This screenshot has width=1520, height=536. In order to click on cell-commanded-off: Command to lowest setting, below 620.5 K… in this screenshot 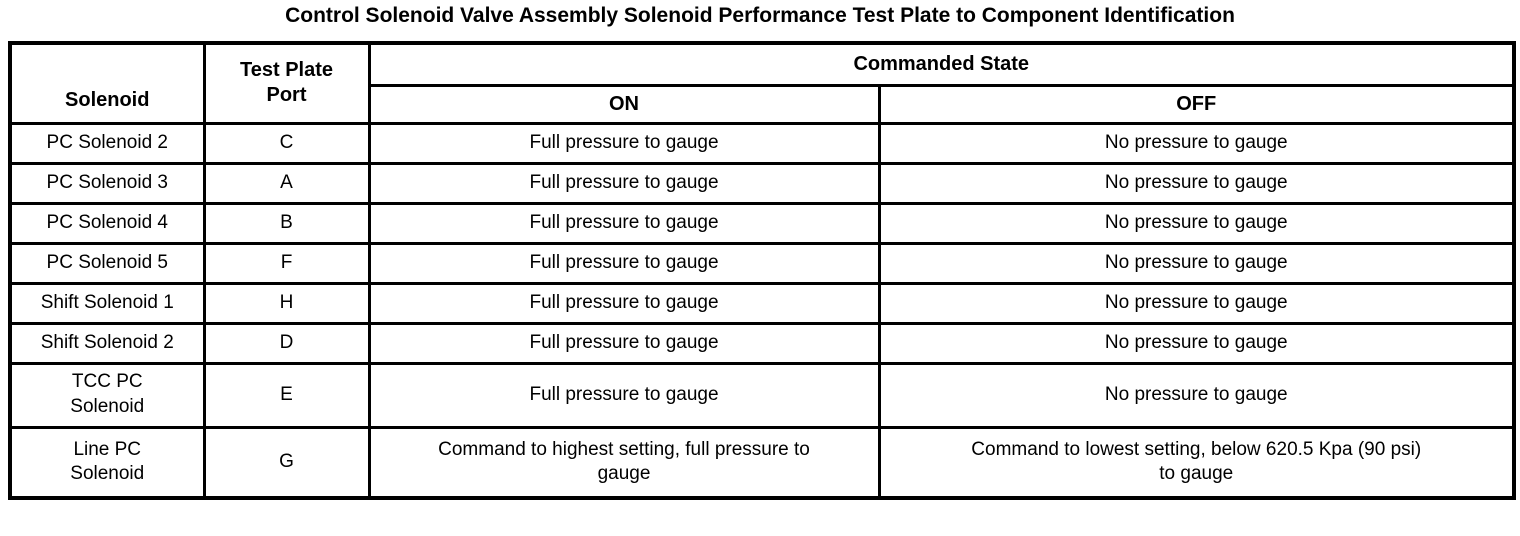, I will do `click(1196, 462)`.